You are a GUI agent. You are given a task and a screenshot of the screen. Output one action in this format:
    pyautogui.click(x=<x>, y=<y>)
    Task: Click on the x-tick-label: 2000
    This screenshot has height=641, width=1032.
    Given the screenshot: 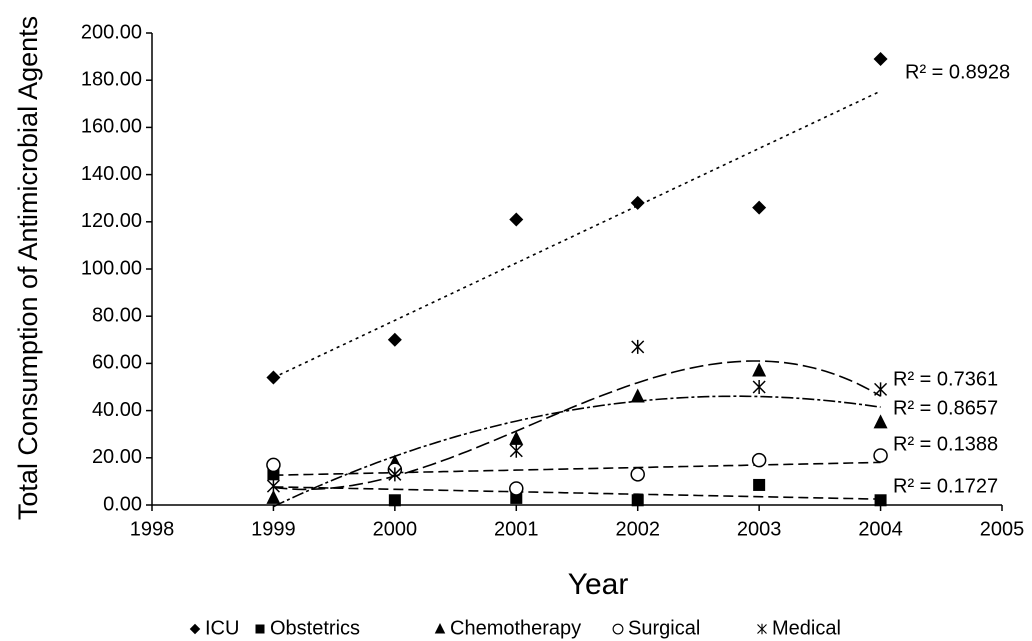 What is the action you would take?
    pyautogui.click(x=395, y=529)
    